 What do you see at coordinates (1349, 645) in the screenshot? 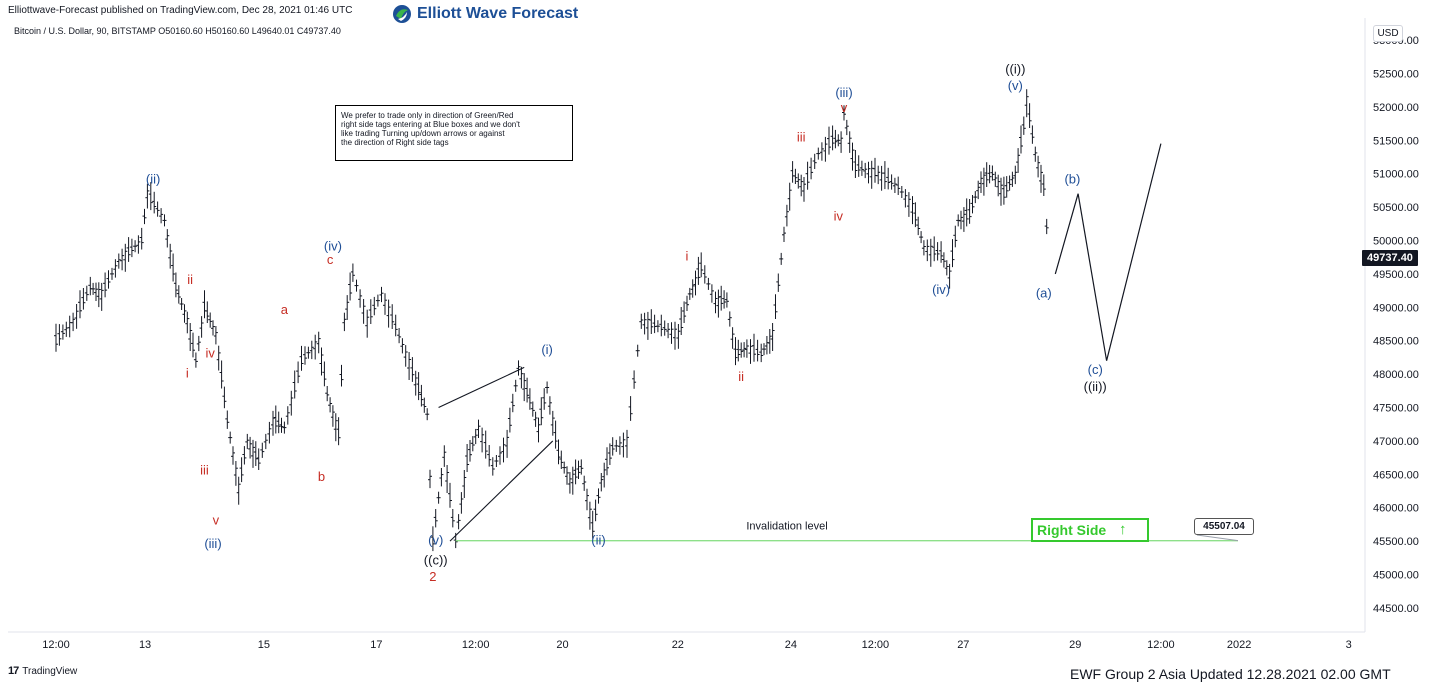
I see `x-tick-label: 3` at bounding box center [1349, 645].